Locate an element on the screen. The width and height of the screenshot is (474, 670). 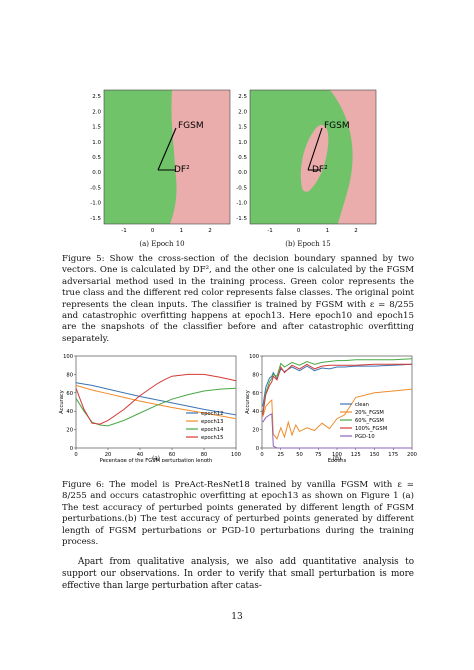
series-line-epoch14 is located at coordinates (156, 407).